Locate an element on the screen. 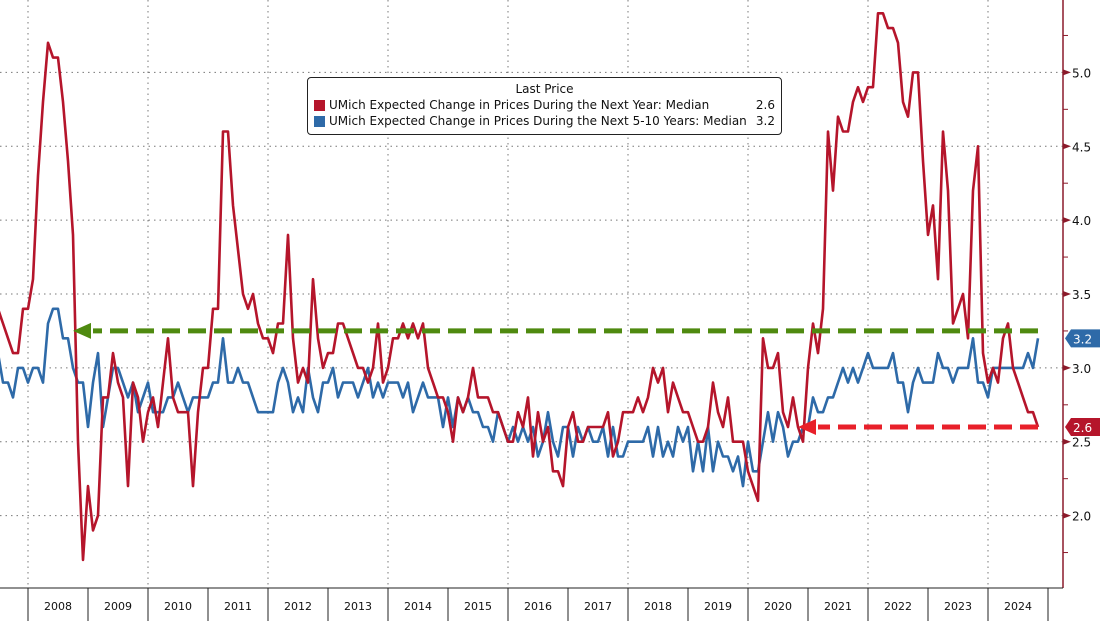 This screenshot has height=621, width=1100. last-value-label: 2.6 is located at coordinates (1082, 428).